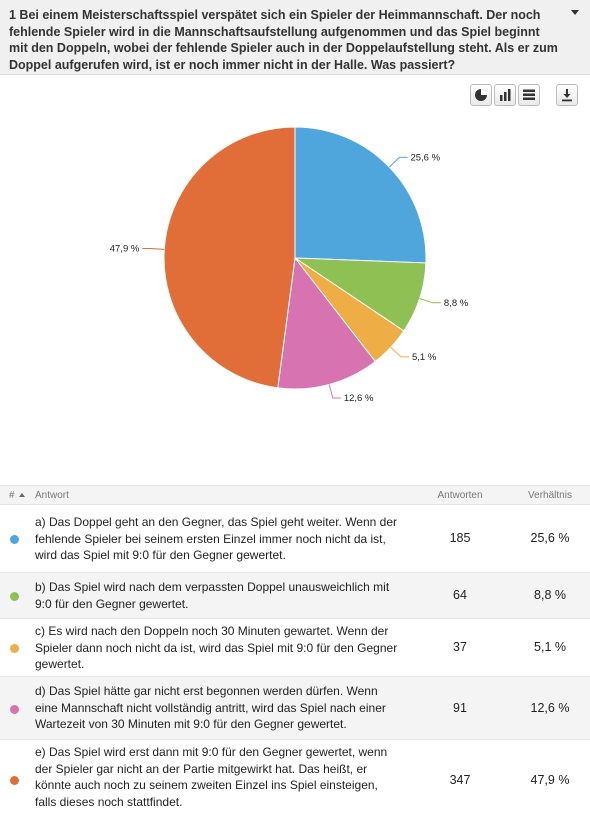 This screenshot has width=590, height=820. I want to click on pie-chart-icon, so click(481, 95).